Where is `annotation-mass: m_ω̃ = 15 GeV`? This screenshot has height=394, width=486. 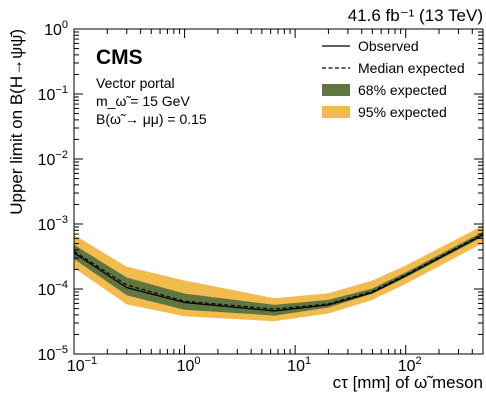 annotation-mass: m_ω̃ = 15 GeV is located at coordinates (143, 101).